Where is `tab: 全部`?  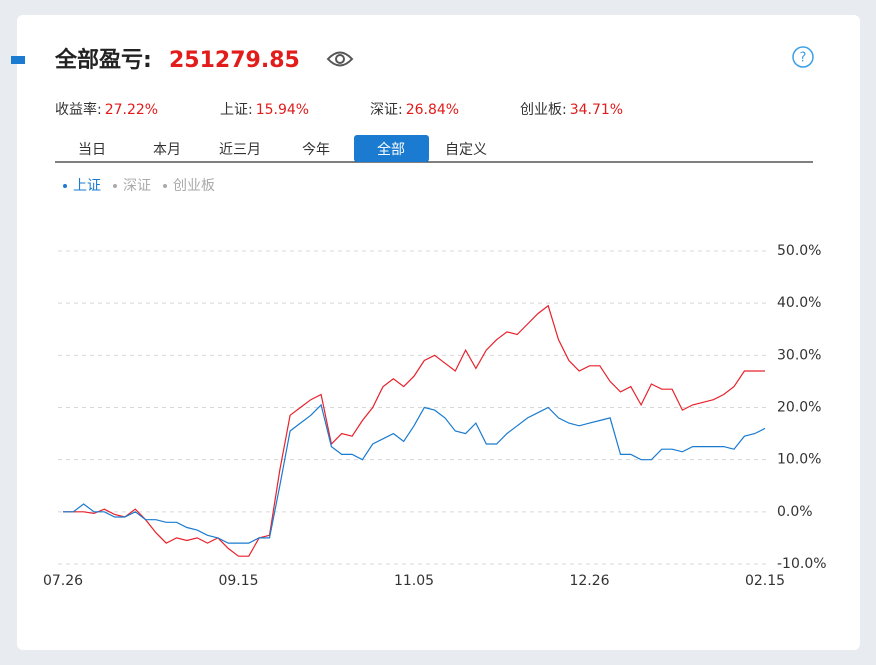
tab: 全部 is located at coordinates (391, 149).